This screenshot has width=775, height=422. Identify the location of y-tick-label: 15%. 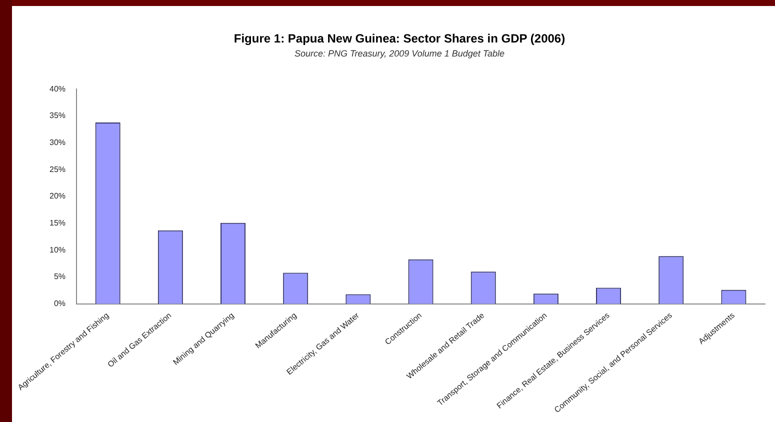
(58, 223).